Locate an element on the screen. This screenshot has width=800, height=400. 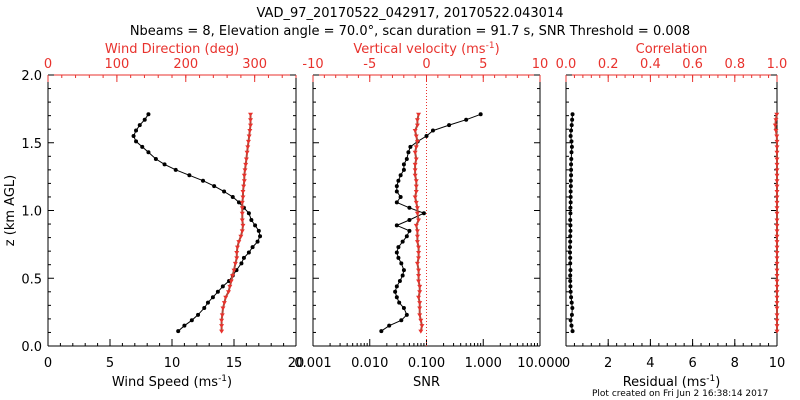
x-bottom-tick-label: 0 is located at coordinates (566, 363).